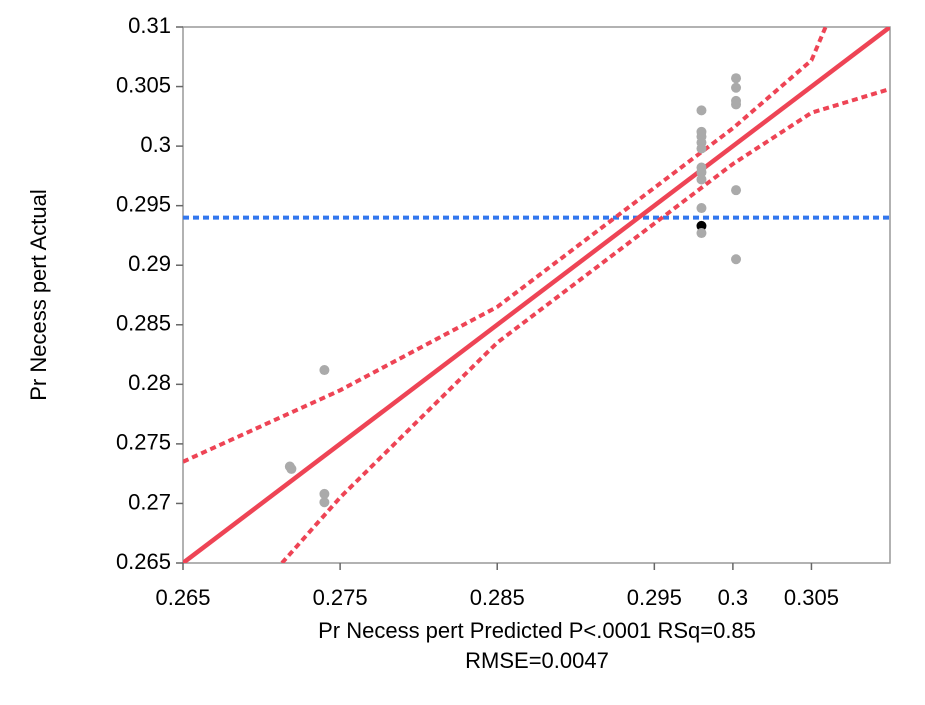 The height and width of the screenshot is (705, 925). What do you see at coordinates (149, 263) in the screenshot?
I see `y-tick-label: 0.29` at bounding box center [149, 263].